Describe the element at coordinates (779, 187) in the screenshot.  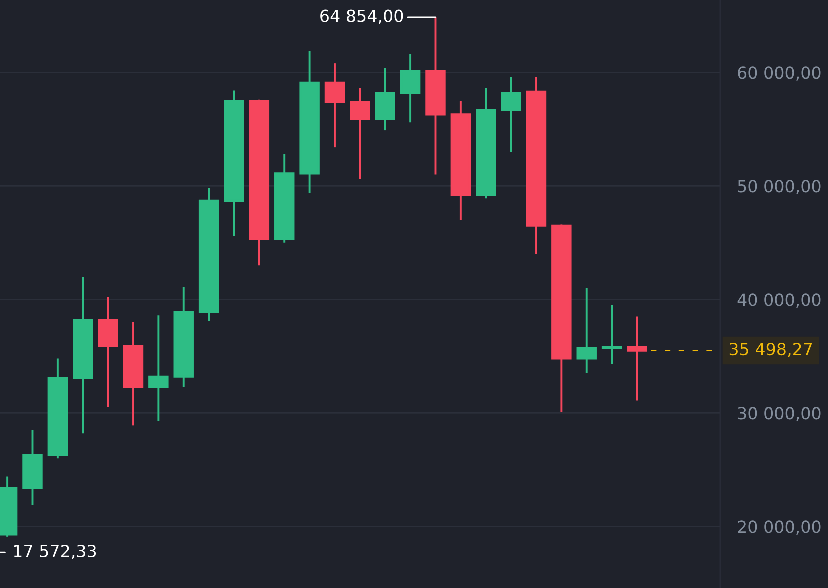
I see `y-tick-label: 50 000,00` at that location.